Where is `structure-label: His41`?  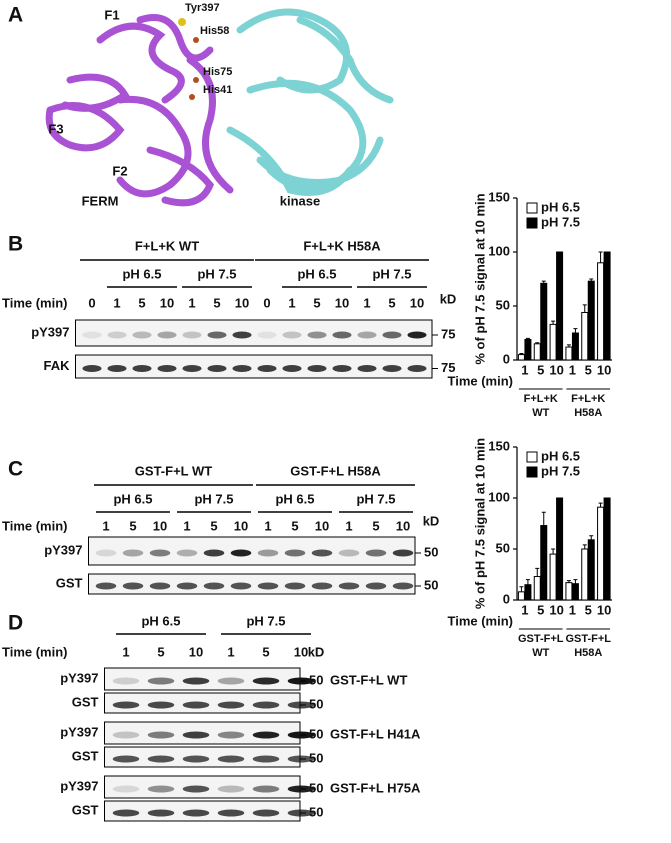 structure-label: His41 is located at coordinates (217, 90).